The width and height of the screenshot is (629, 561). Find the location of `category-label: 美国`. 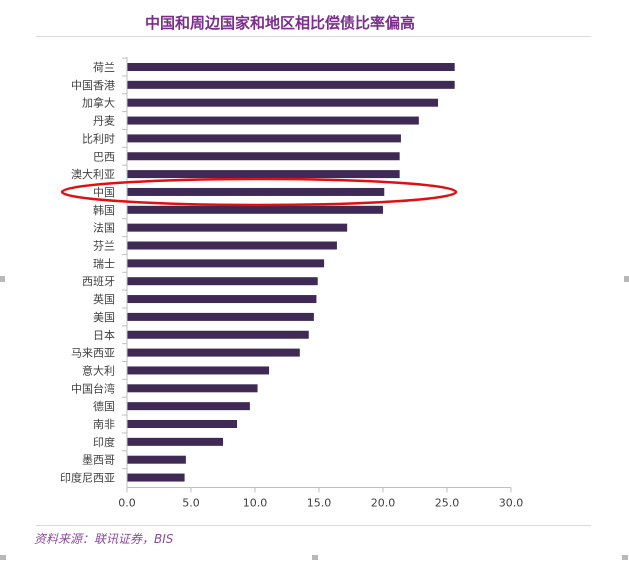

category-label: 美国 is located at coordinates (104, 317).